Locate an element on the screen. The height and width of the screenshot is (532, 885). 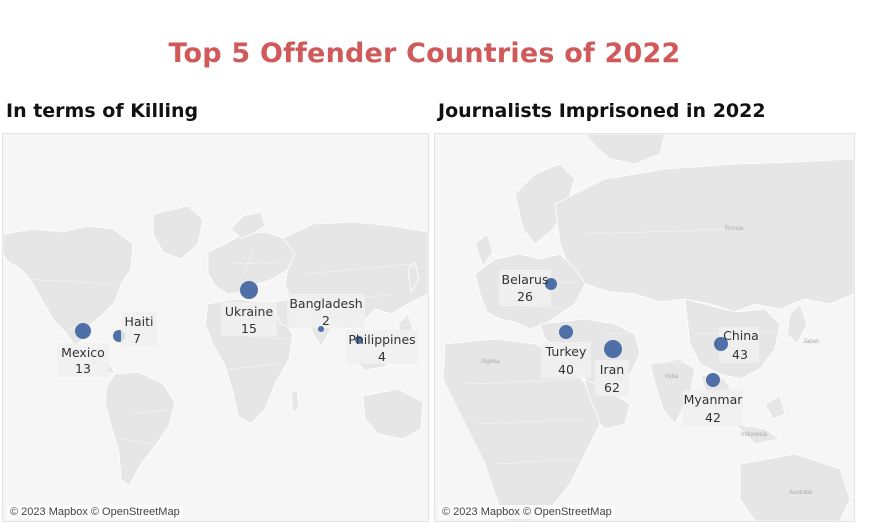
marker-ukraine: Ukraine 15 is located at coordinates (249, 308).